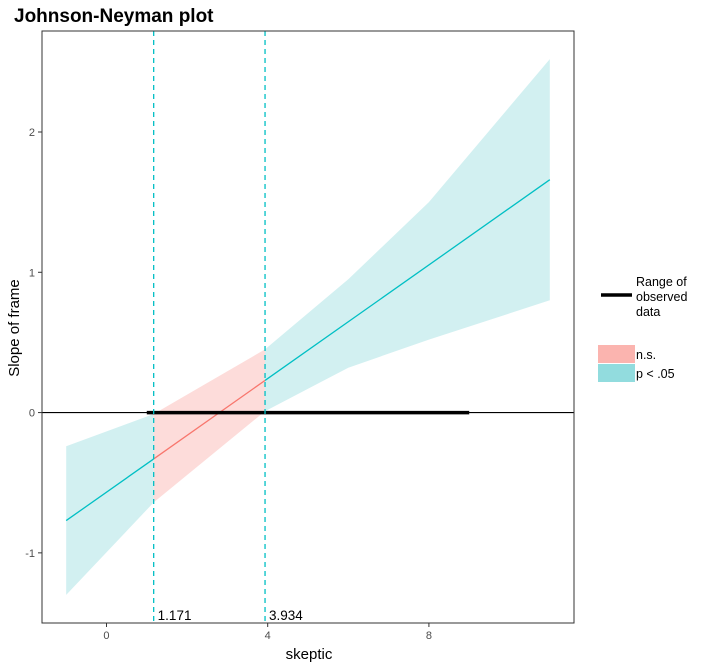 The image size is (705, 669). Describe the element at coordinates (661, 297) in the screenshot. I see `legend-range-label-2: observed` at that location.